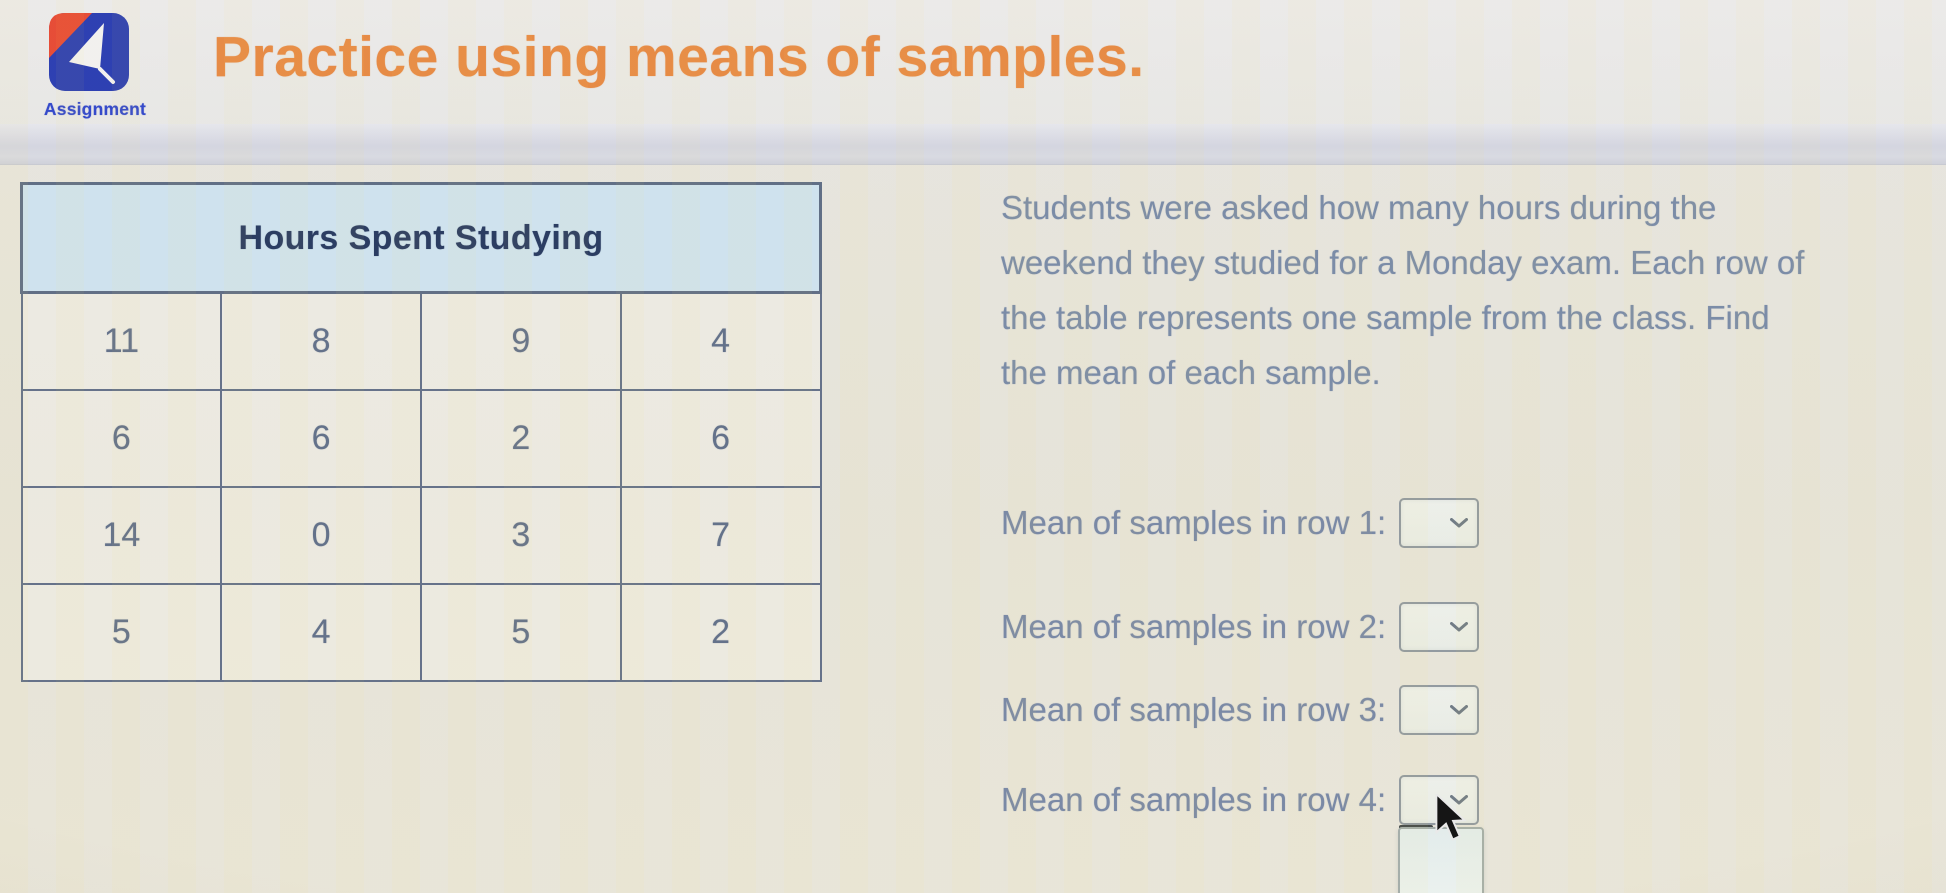  Describe the element at coordinates (1451, 817) in the screenshot. I see `mouse-cursor-arrow` at that location.